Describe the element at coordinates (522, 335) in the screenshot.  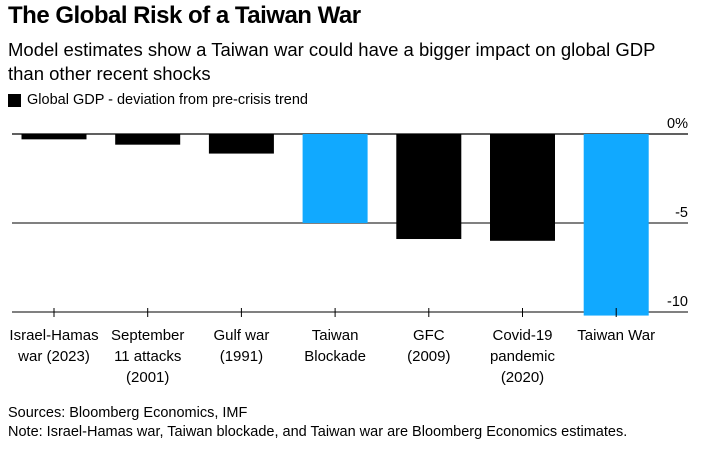
I see `x-tick-label: Covid-19` at that location.